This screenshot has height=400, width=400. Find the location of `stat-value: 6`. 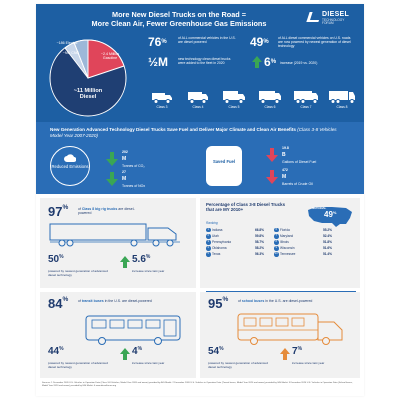

stat-value: 6 is located at coordinates (267, 62).